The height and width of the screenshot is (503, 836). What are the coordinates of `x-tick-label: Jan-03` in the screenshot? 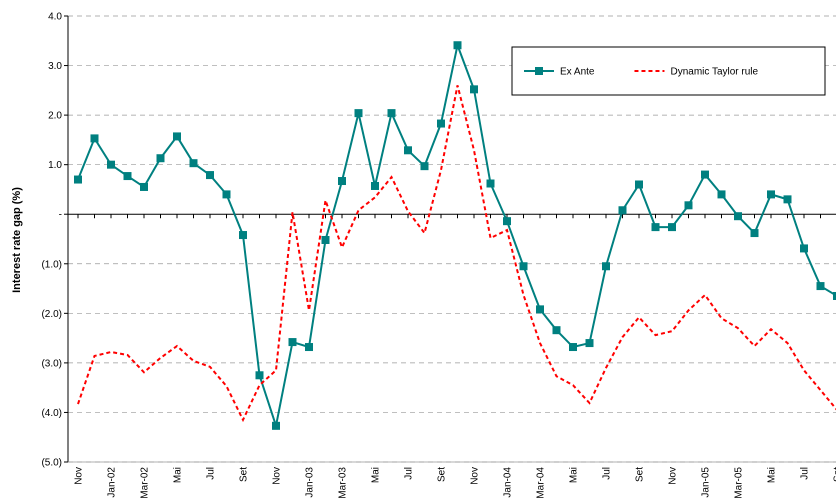 It's located at (310, 482).